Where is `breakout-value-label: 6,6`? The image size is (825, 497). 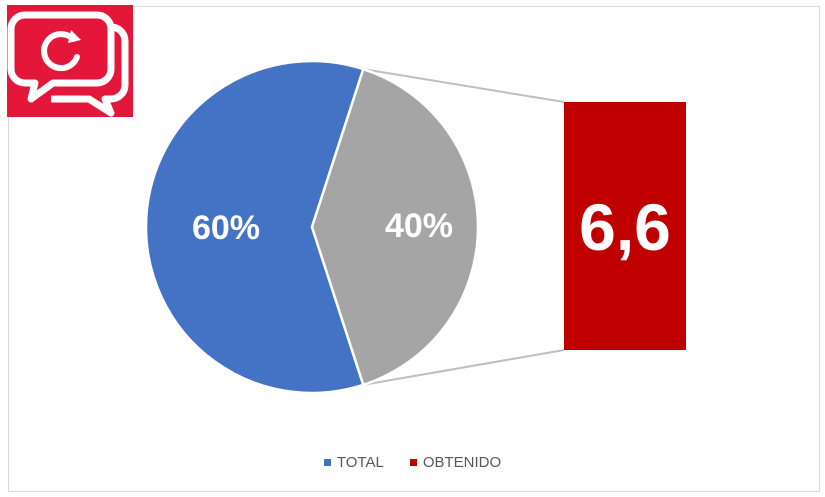 breakout-value-label: 6,6 is located at coordinates (625, 227).